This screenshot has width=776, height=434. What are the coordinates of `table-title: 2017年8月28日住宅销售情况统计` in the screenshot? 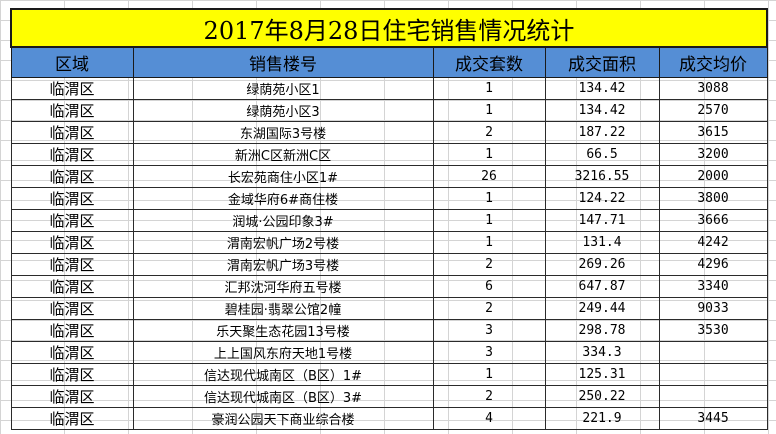 It's located at (389, 28).